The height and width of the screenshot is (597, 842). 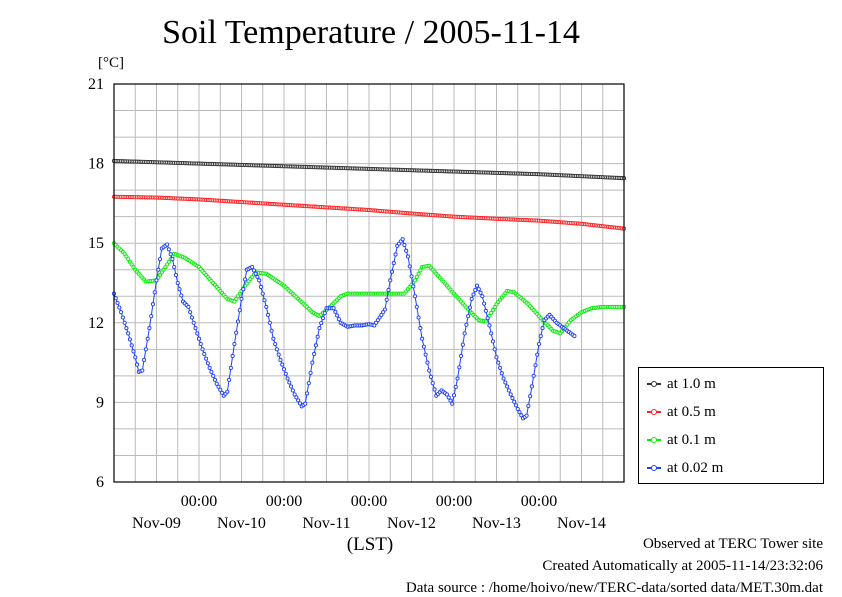 What do you see at coordinates (156, 523) in the screenshot?
I see `x-tick-date: Nov-09` at bounding box center [156, 523].